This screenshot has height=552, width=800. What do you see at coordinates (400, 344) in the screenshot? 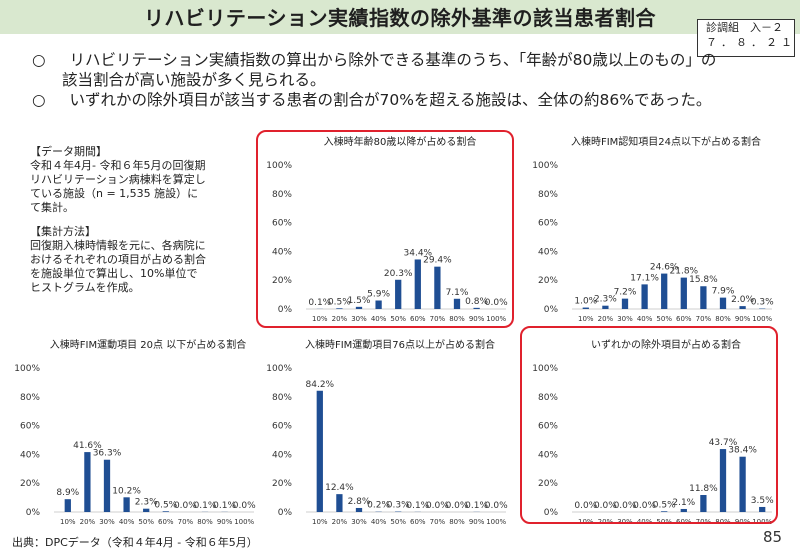
I see `chart-title: 入棟時FIM運動項目76点以上が占める割合` at bounding box center [400, 344].